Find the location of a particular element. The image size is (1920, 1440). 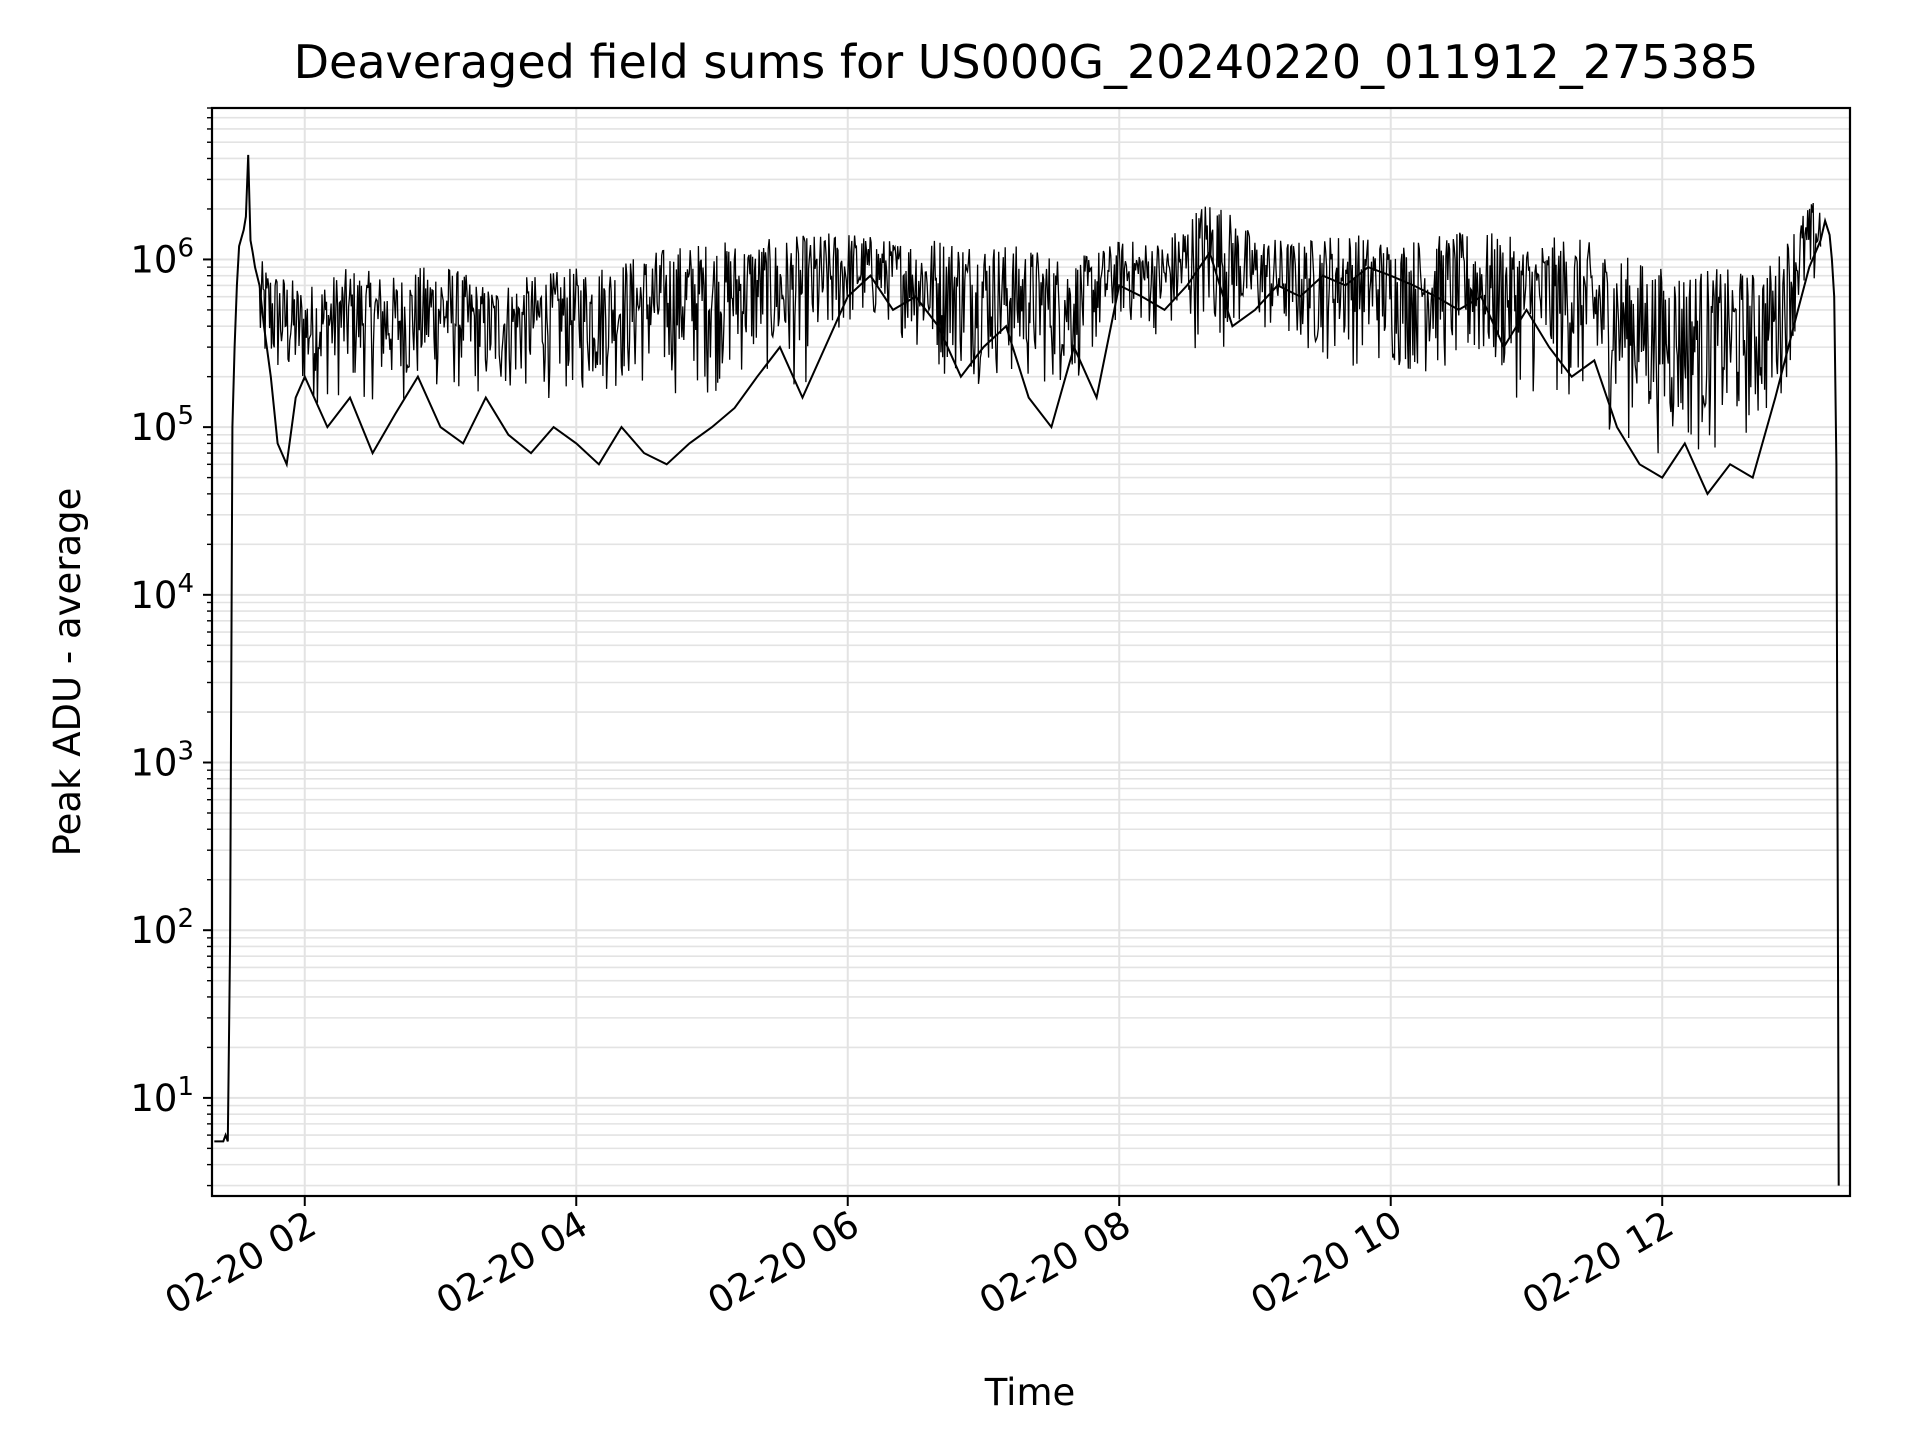

y-tick-label: 103 is located at coordinates (162, 761).